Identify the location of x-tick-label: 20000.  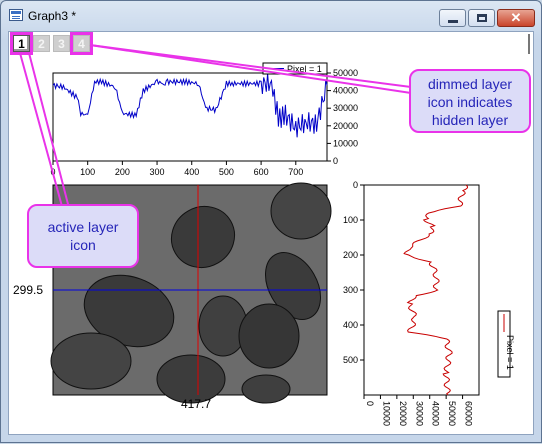
(403, 413).